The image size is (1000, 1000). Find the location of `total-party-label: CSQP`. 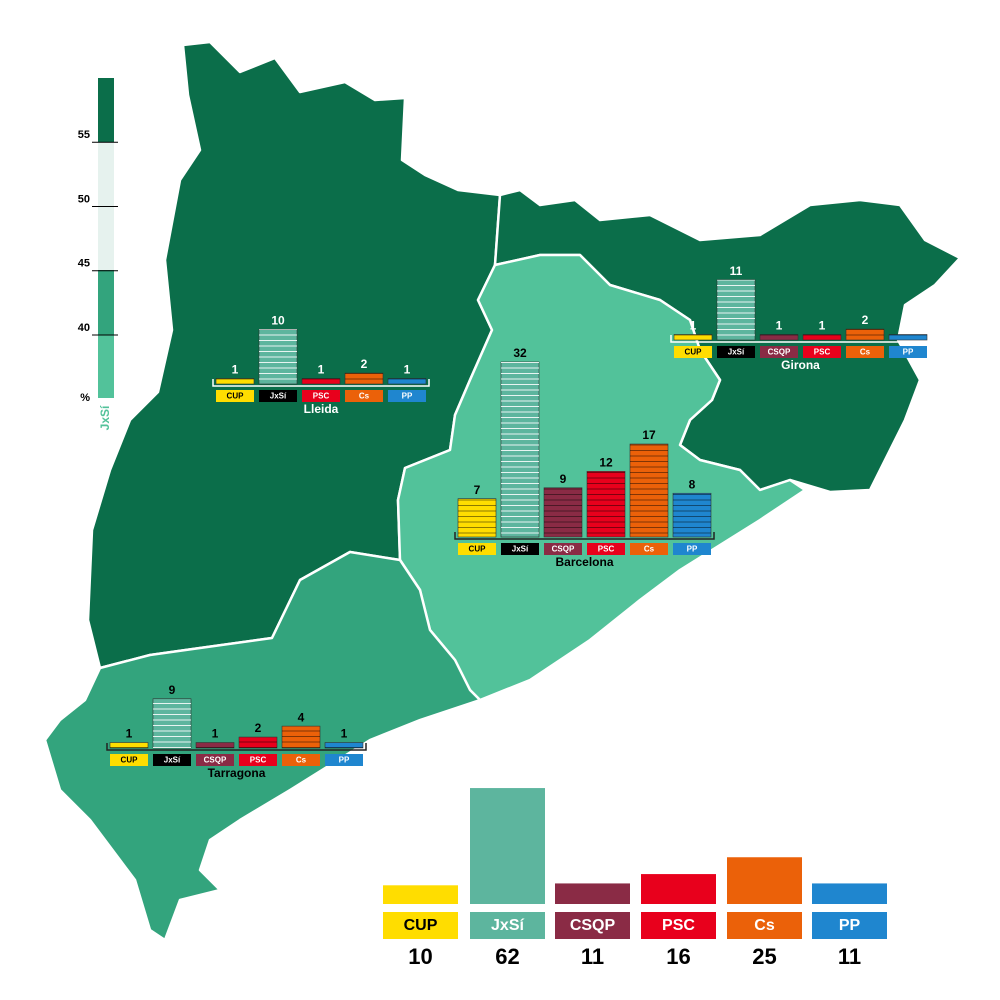

total-party-label: CSQP is located at coordinates (593, 925).